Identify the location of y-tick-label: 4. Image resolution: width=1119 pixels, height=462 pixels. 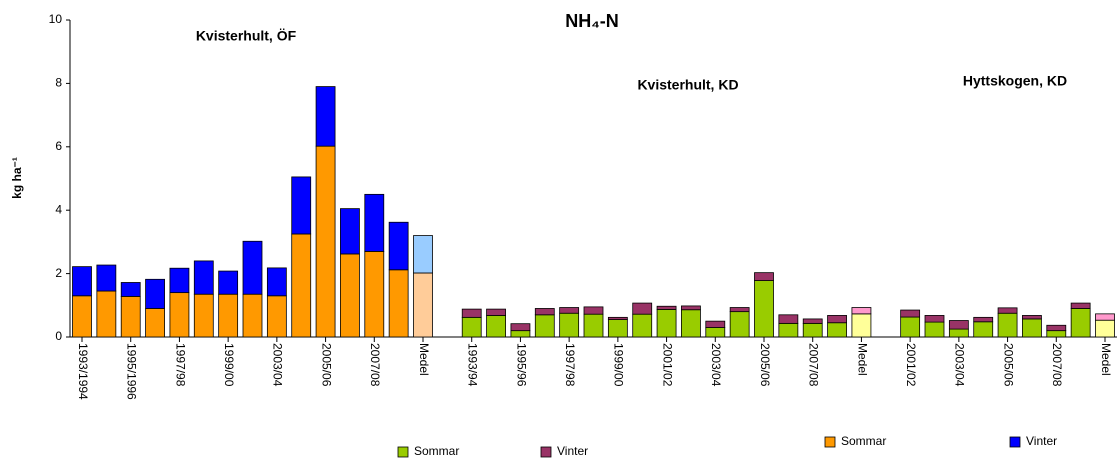
(58, 209).